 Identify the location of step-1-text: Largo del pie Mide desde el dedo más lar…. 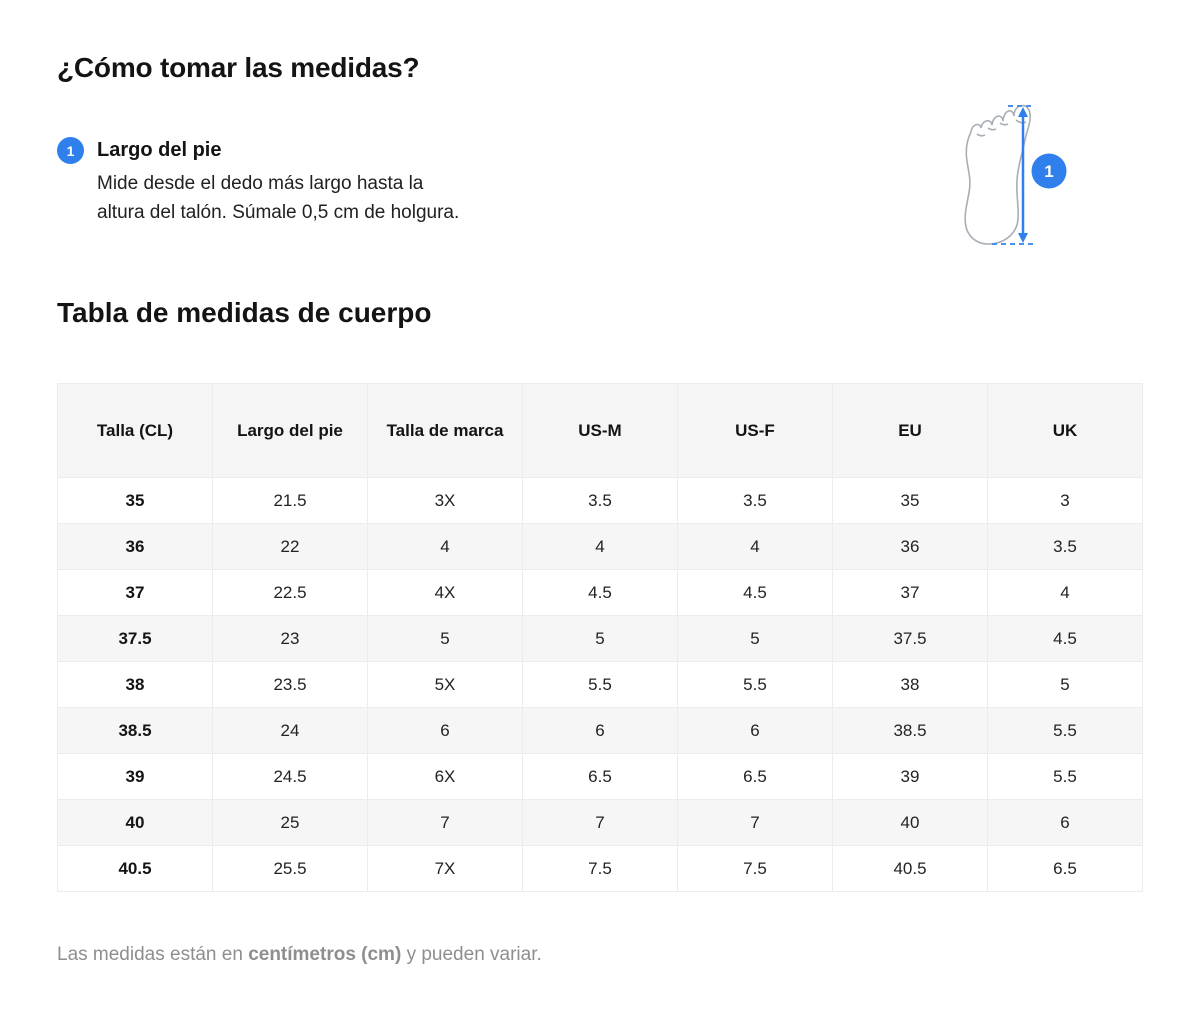
(278, 181).